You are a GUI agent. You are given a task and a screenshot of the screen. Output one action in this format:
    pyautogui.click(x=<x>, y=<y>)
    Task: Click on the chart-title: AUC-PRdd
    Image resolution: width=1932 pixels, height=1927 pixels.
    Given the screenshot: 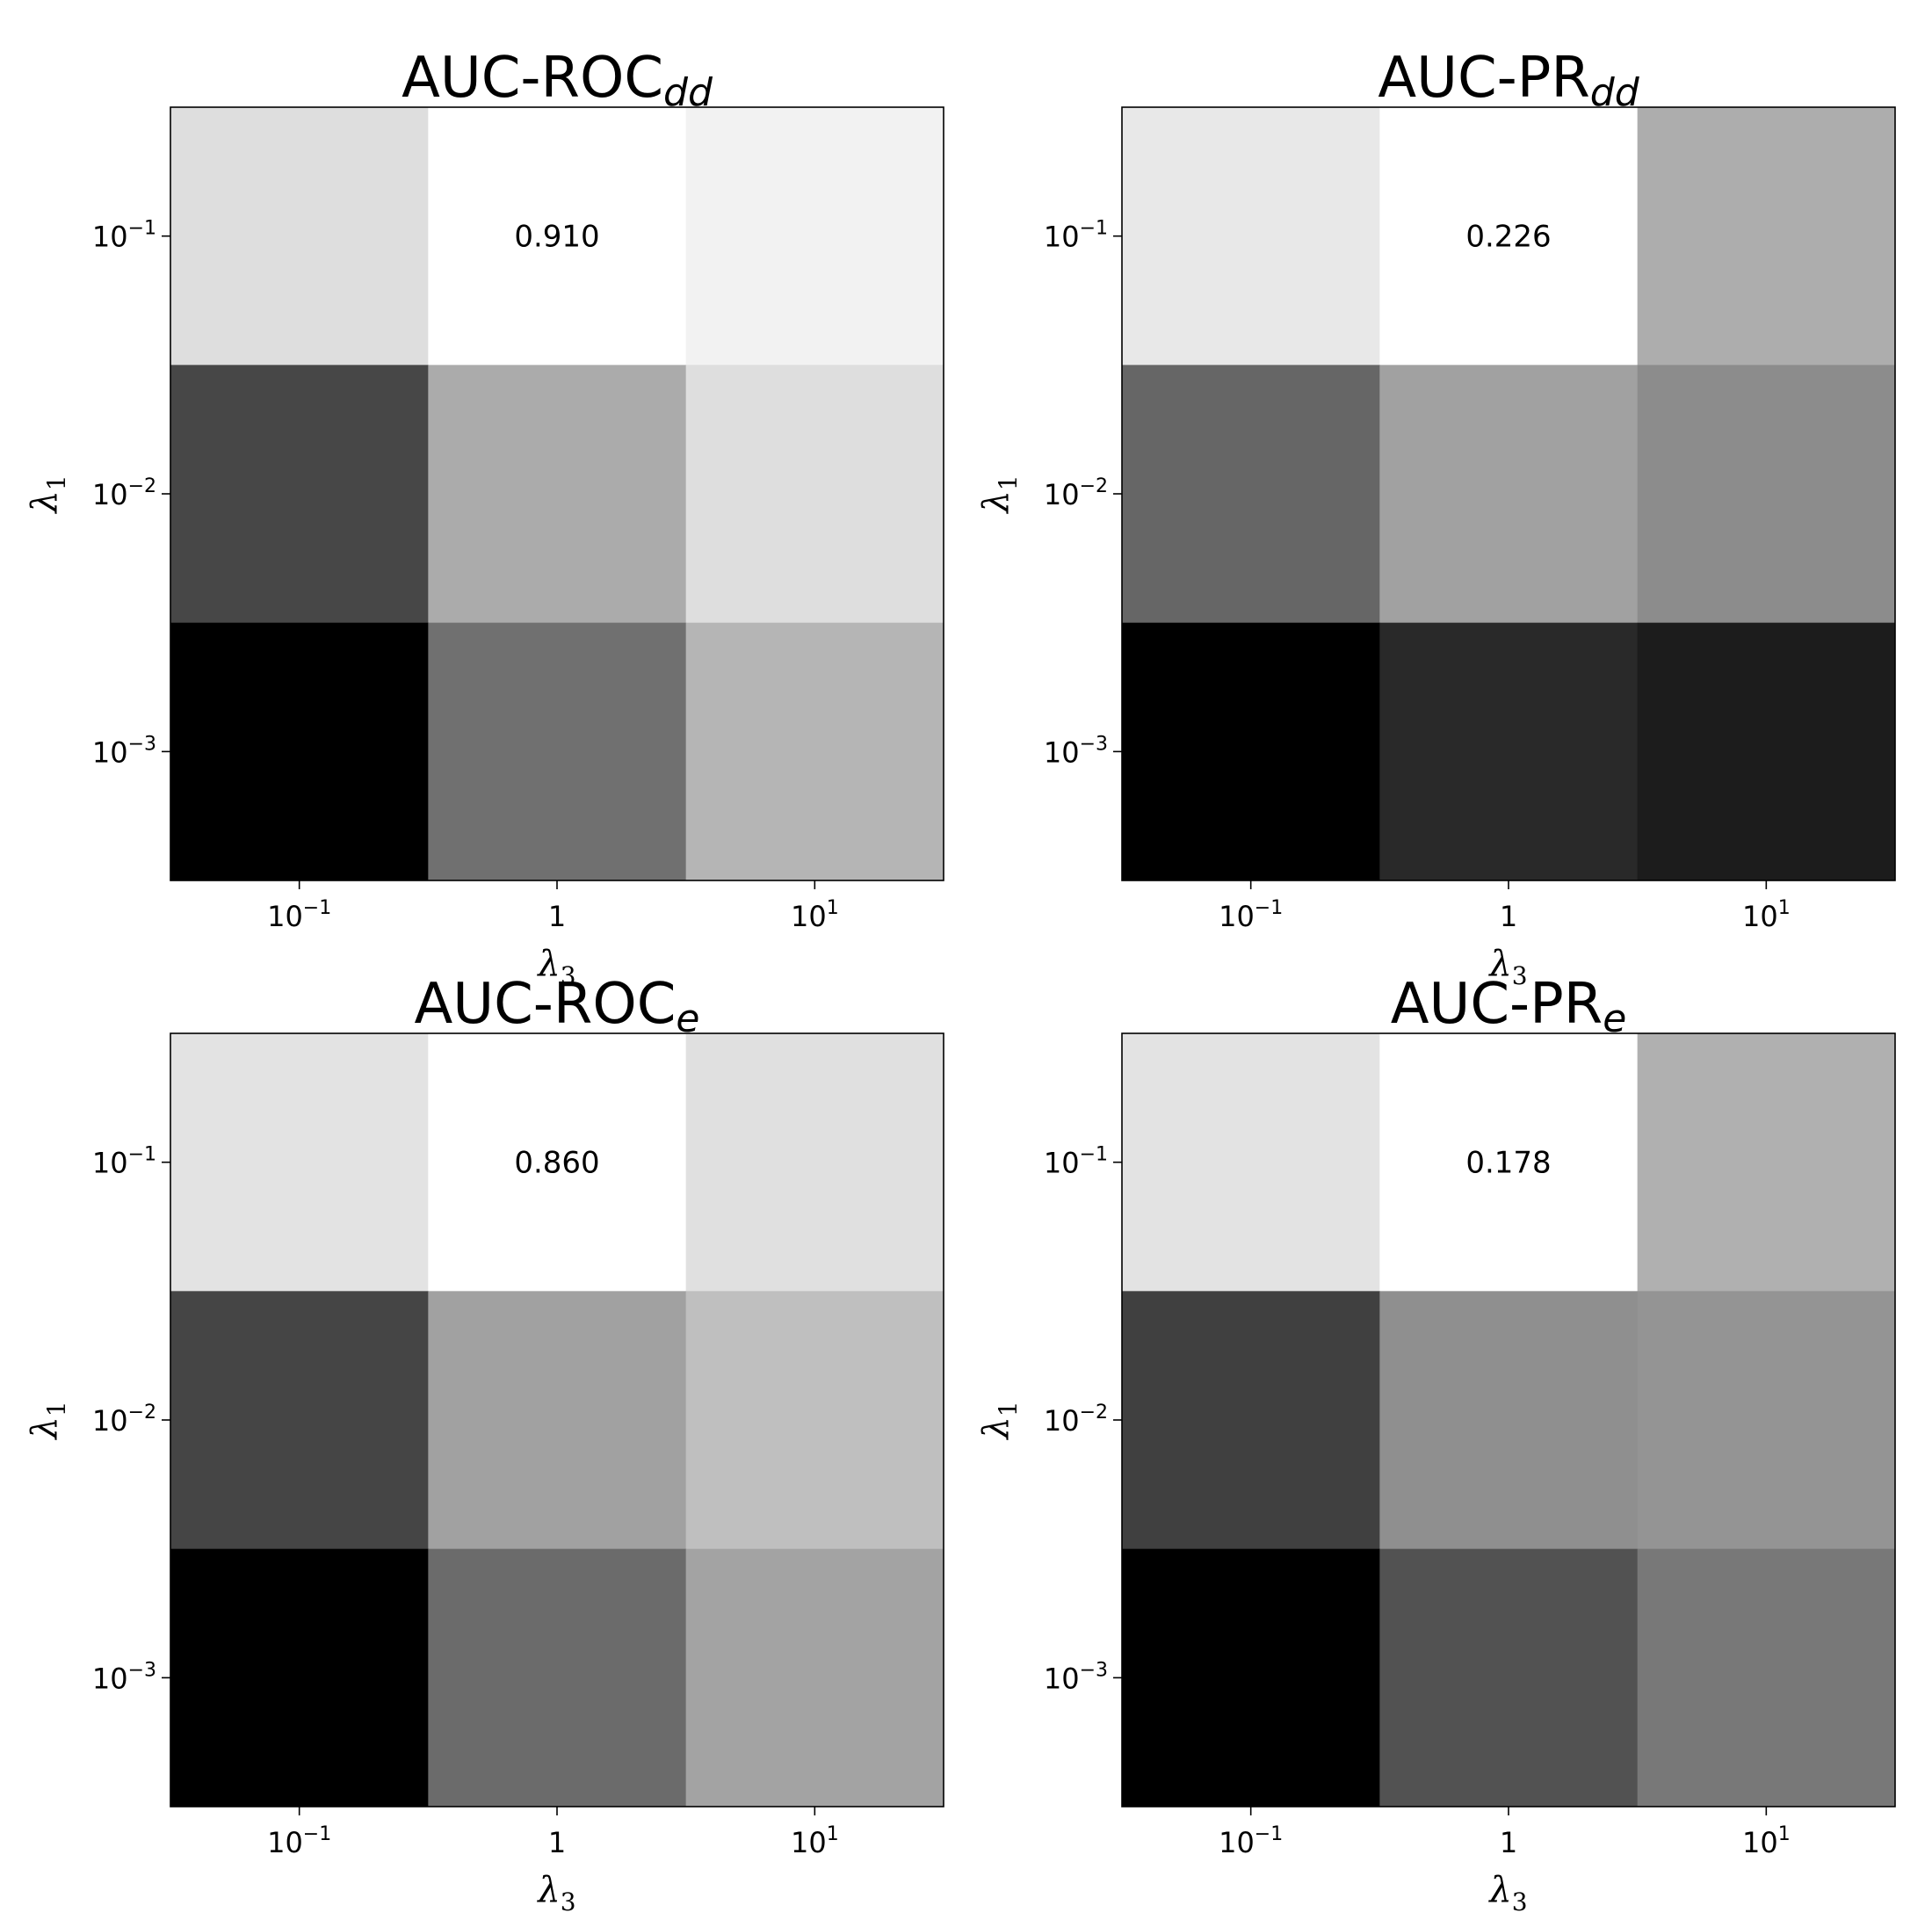 What is the action you would take?
    pyautogui.click(x=1508, y=80)
    